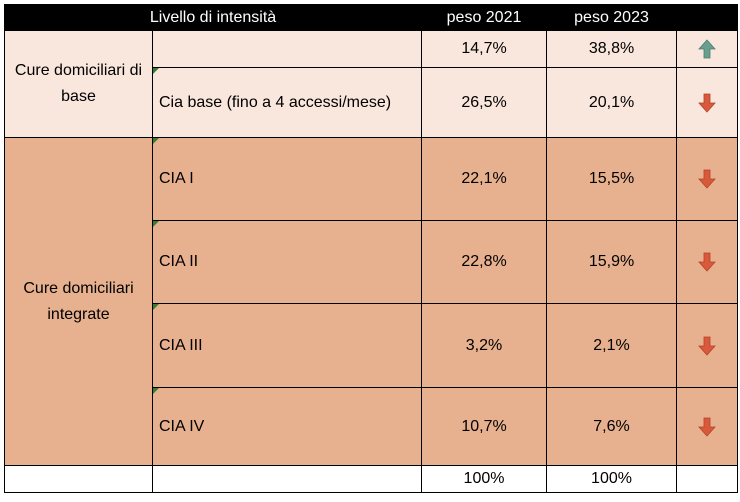 The image size is (740, 502). What do you see at coordinates (287, 426) in the screenshot?
I see `level-cell: CIA IV` at bounding box center [287, 426].